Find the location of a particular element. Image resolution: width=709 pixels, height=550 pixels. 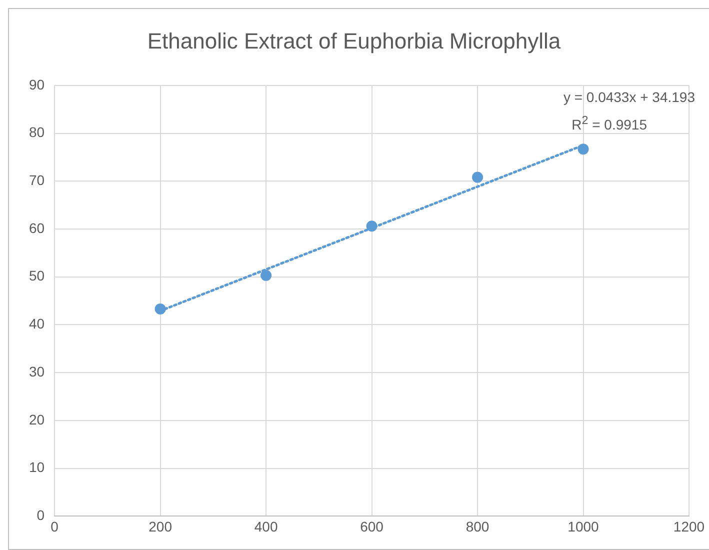

x-tick-label: 800 is located at coordinates (478, 526).